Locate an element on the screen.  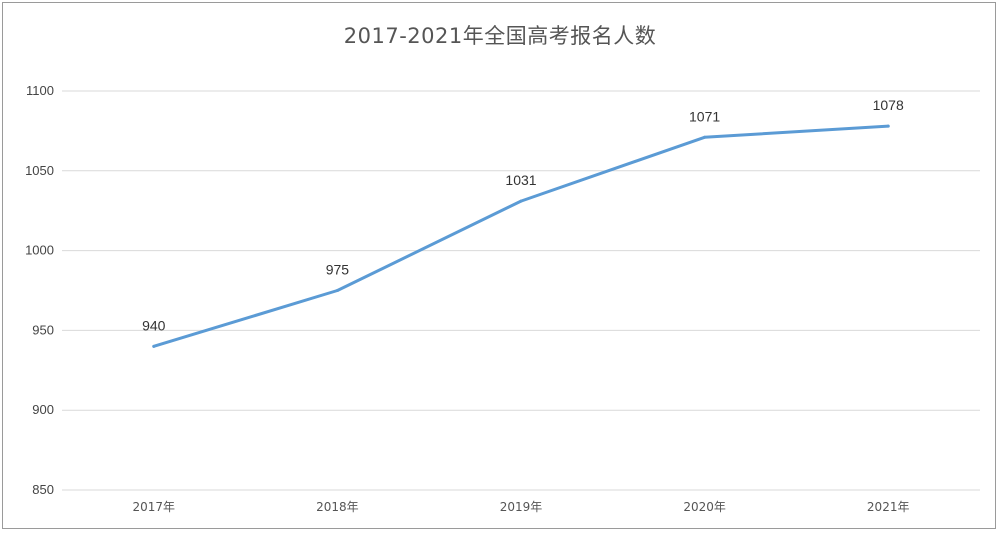
data-label: 1031 is located at coordinates (520, 180).